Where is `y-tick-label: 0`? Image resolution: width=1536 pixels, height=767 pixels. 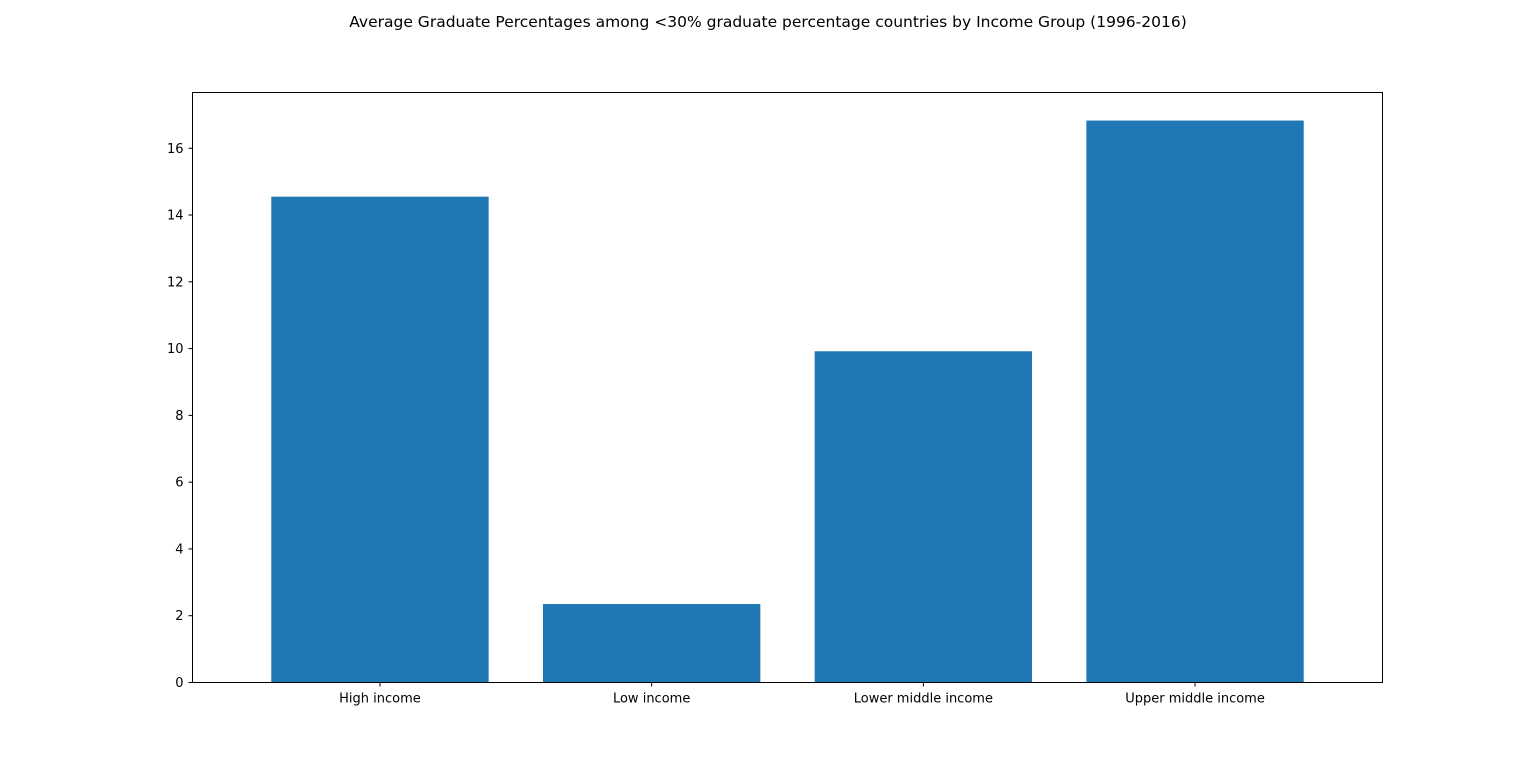 y-tick-label: 0 is located at coordinates (179, 683).